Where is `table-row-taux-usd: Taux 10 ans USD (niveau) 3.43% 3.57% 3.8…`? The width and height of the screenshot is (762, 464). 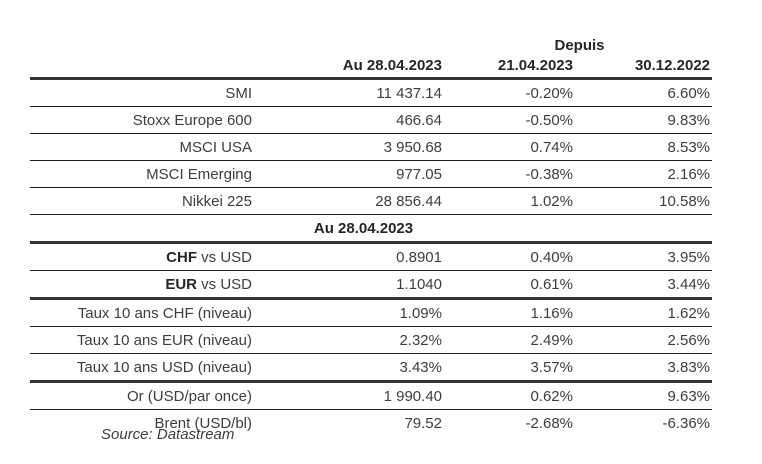 table-row-taux-usd: Taux 10 ans USD (niveau) 3.43% 3.57% 3.8… is located at coordinates (371, 368).